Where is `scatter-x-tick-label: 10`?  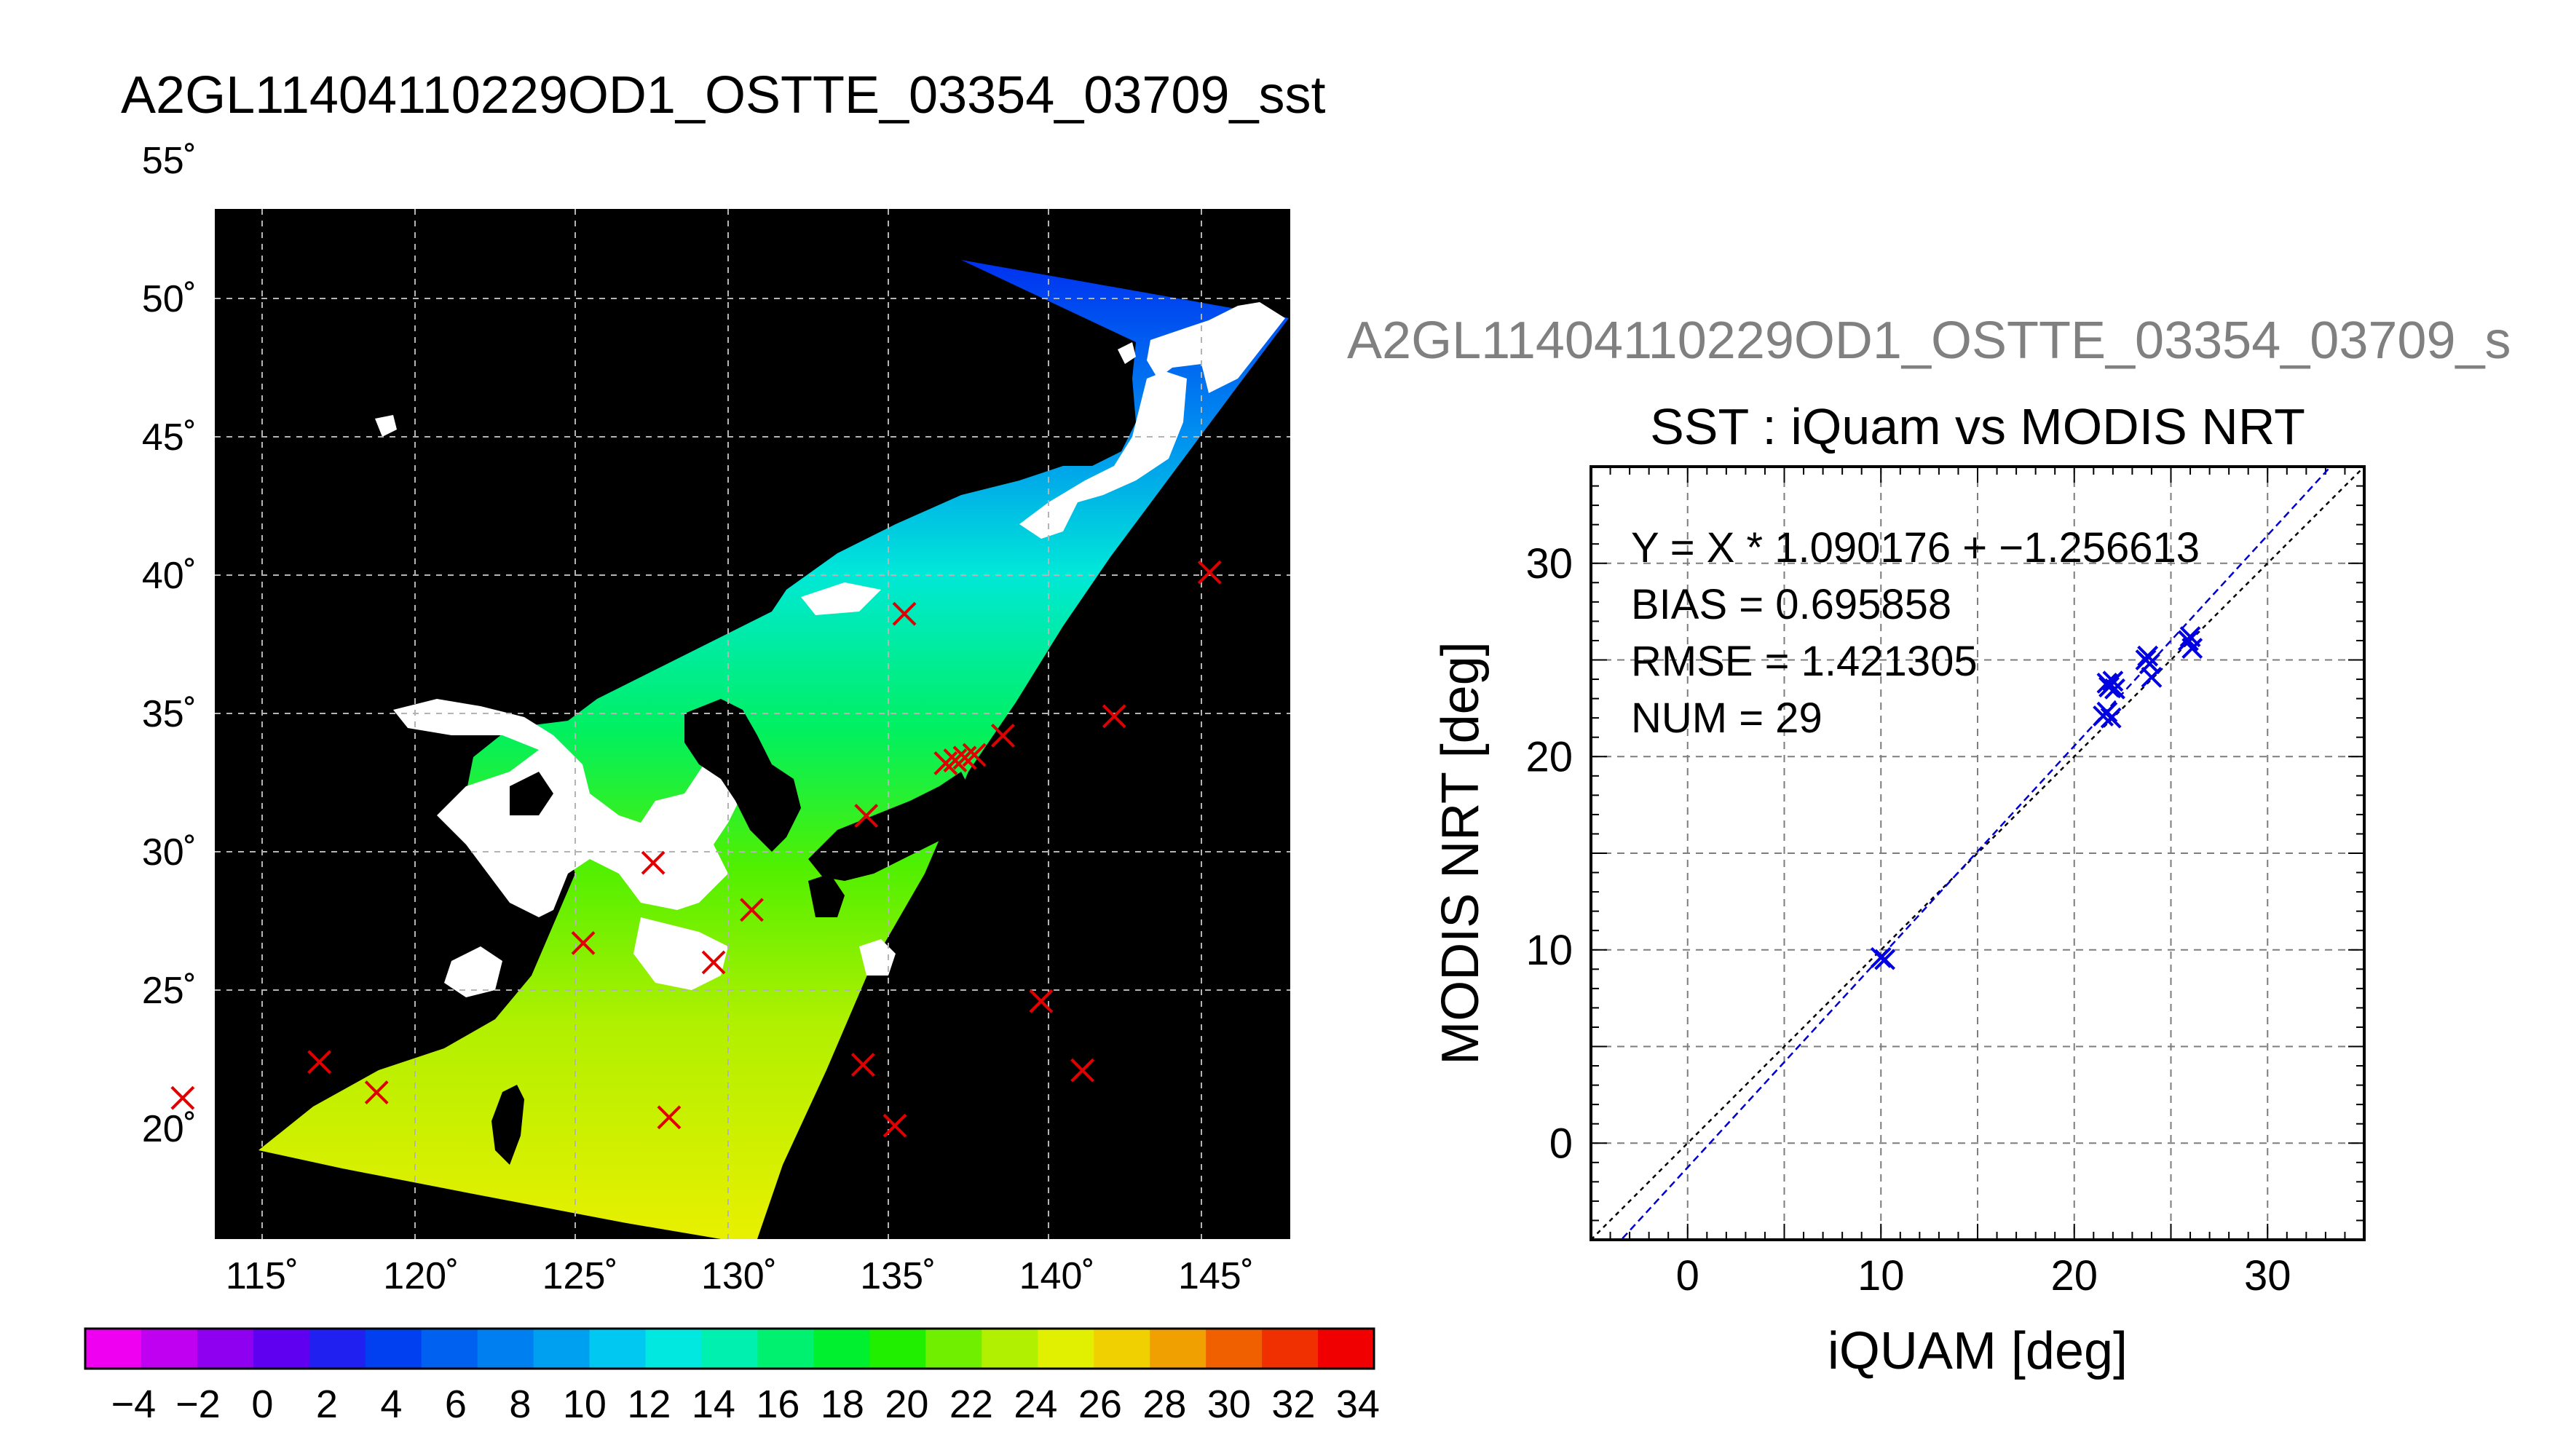
scatter-x-tick-label: 10 is located at coordinates (1881, 1275).